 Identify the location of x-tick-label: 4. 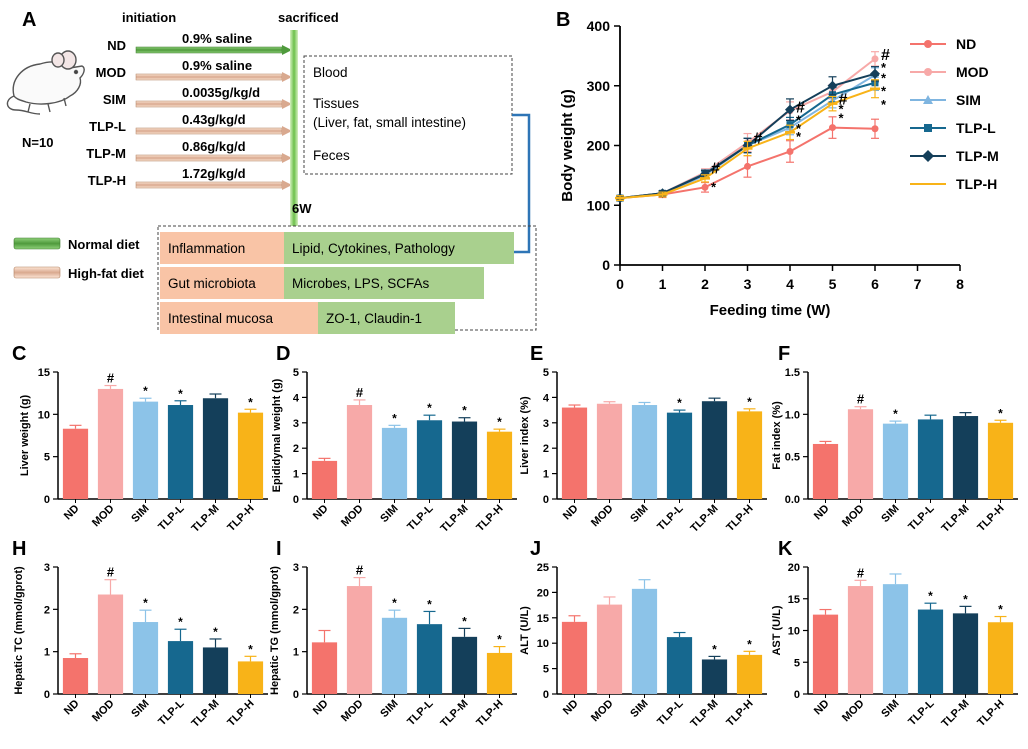
(790, 284).